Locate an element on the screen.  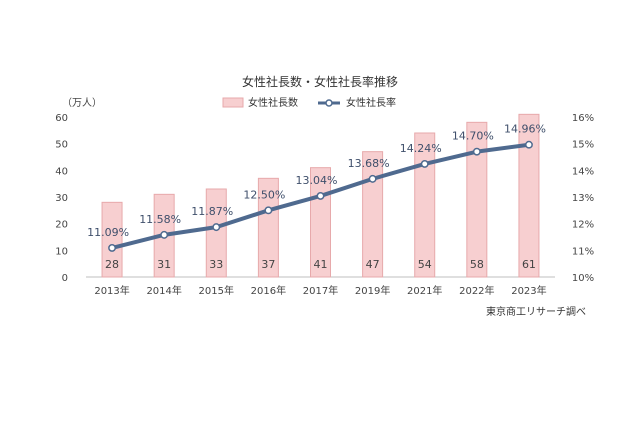
bar-value-label: 31 is located at coordinates (164, 264).